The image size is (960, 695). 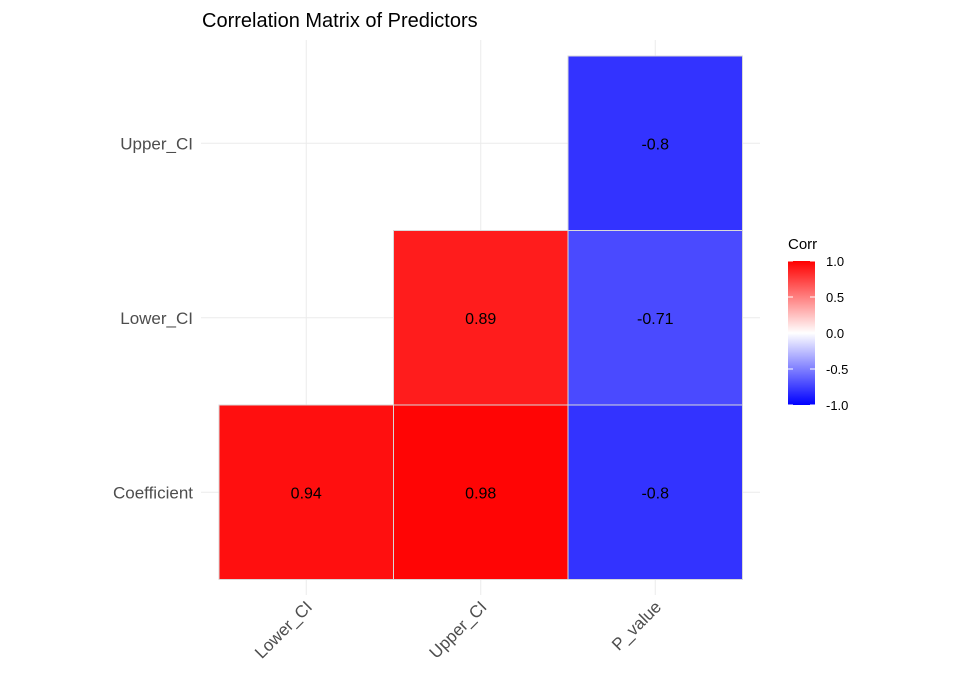 What do you see at coordinates (837, 369) in the screenshot?
I see `legend-tick-label: -0.5` at bounding box center [837, 369].